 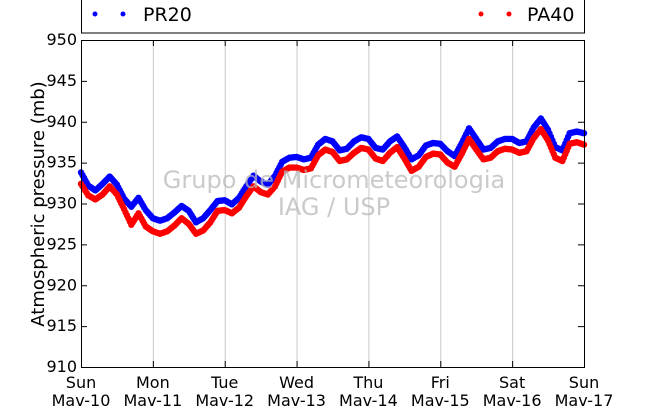 I want to click on x-tick-label-date: Mav-11, so click(x=152, y=400).